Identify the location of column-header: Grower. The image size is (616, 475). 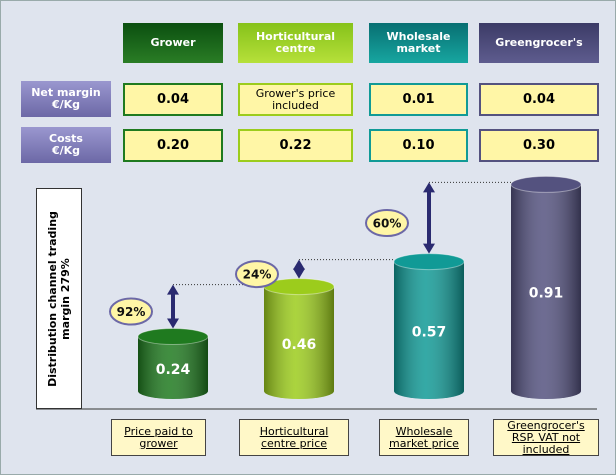
(173, 43).